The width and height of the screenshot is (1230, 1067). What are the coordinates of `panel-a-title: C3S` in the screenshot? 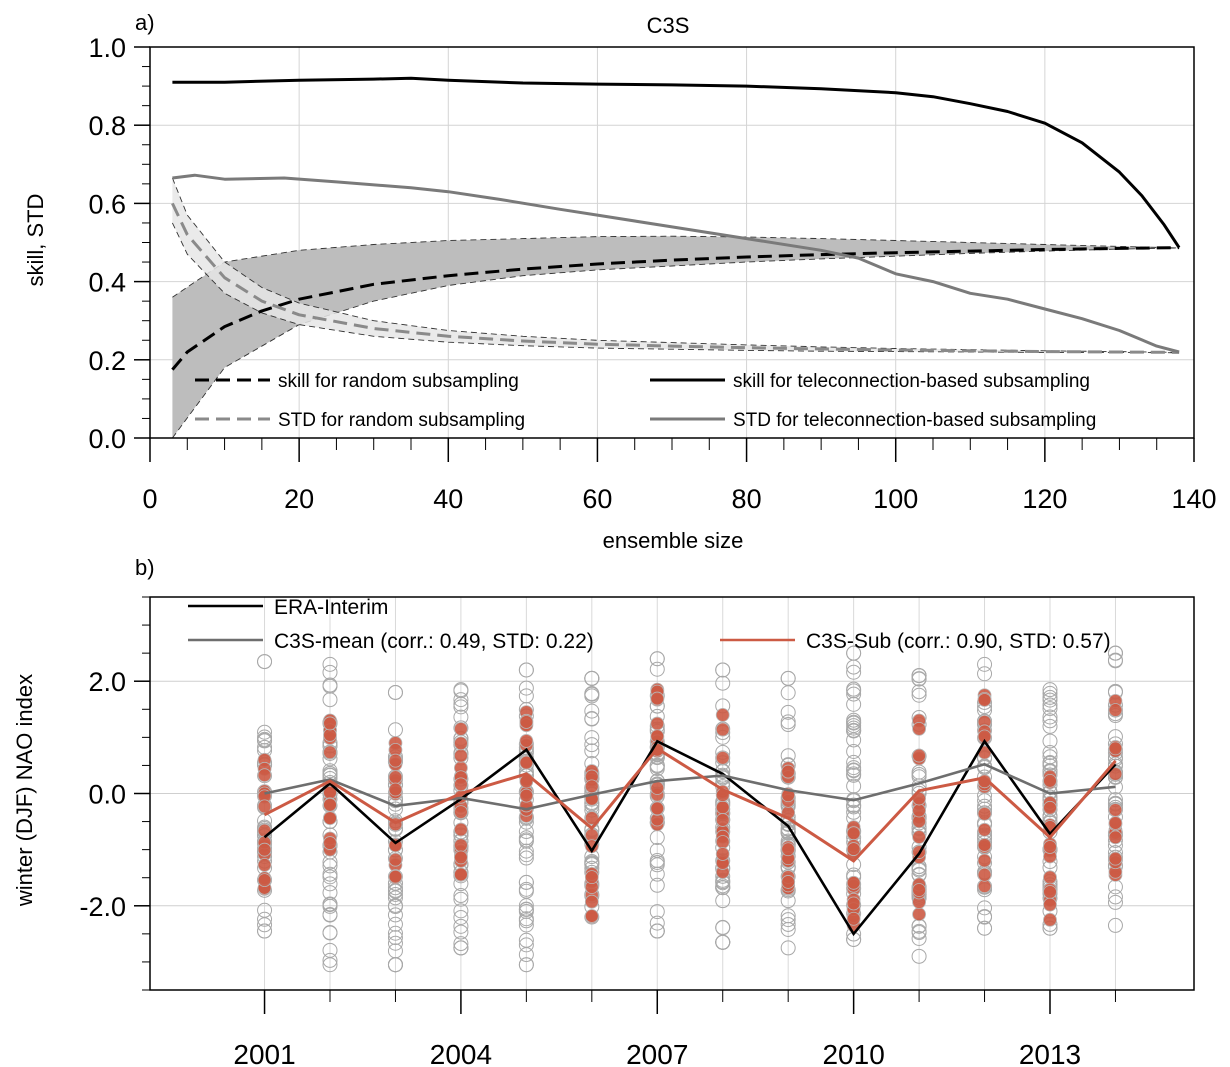 It's located at (668, 25).